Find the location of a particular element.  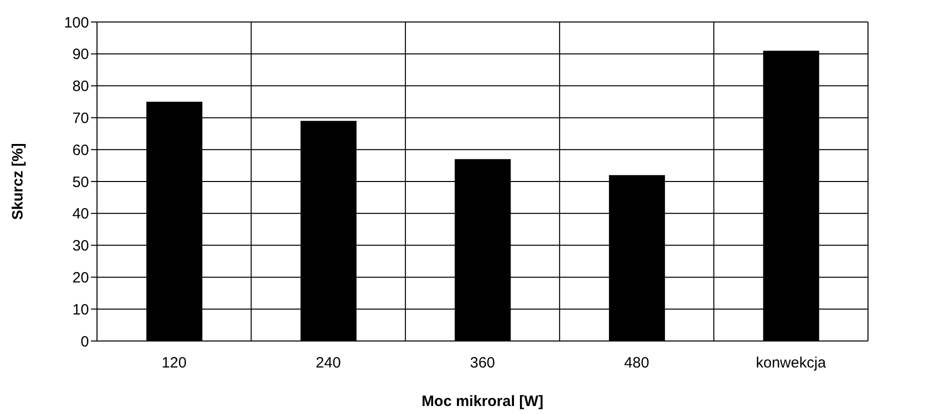

x-tick-label: 360 is located at coordinates (483, 363).